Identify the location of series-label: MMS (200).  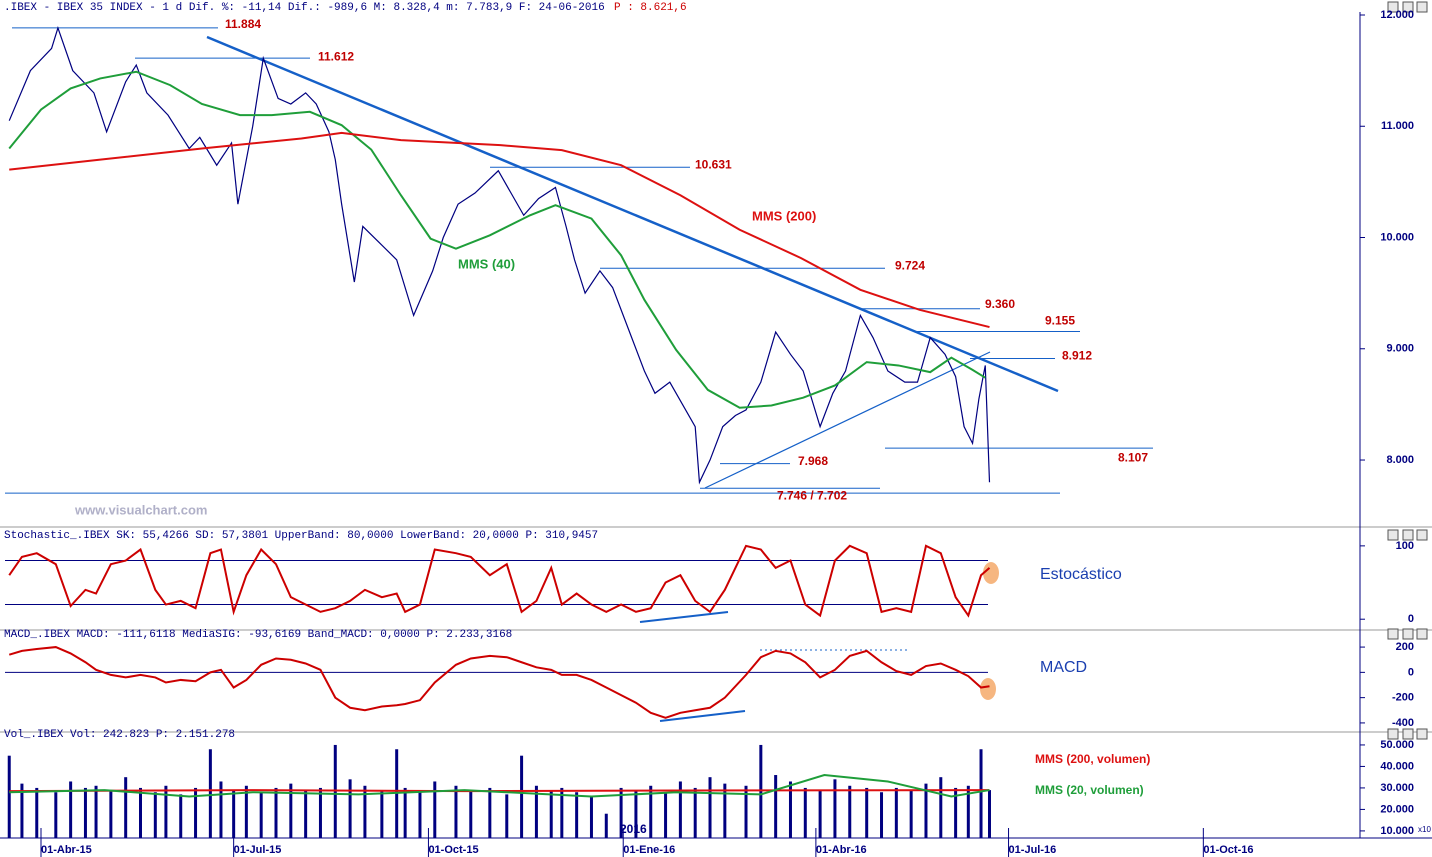
(784, 215).